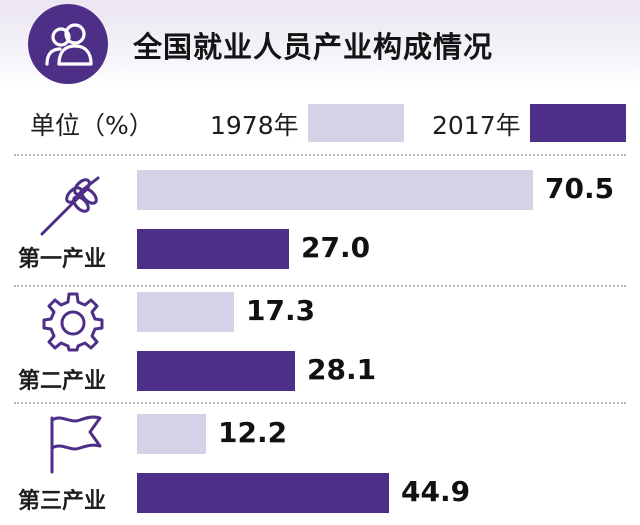 The image size is (640, 525). Describe the element at coordinates (580, 188) in the screenshot. I see `value-label-primary-1978年: 70.5` at that location.